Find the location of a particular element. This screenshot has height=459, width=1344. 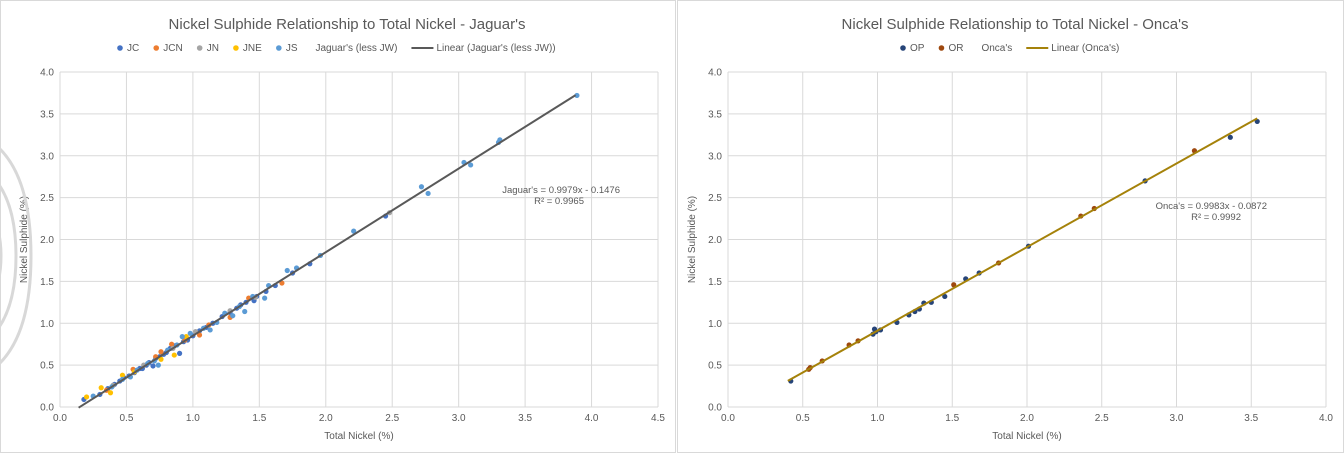

trendline-equation: Jaguar's = 0.9979x - 0.1476 is located at coordinates (561, 190).